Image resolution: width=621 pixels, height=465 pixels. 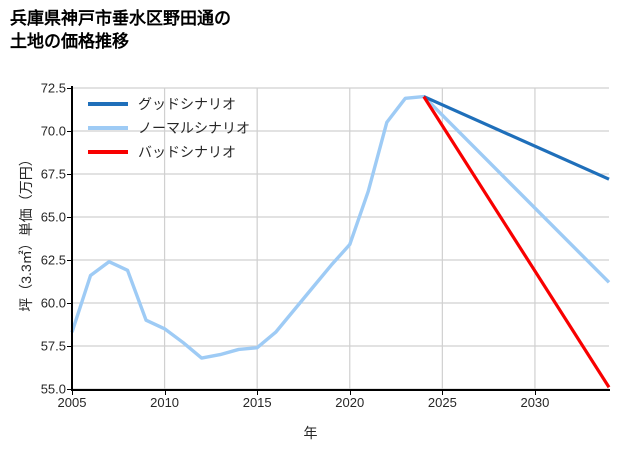 I want to click on legend-item: ノーマルシナリオ, so click(x=188, y=128).